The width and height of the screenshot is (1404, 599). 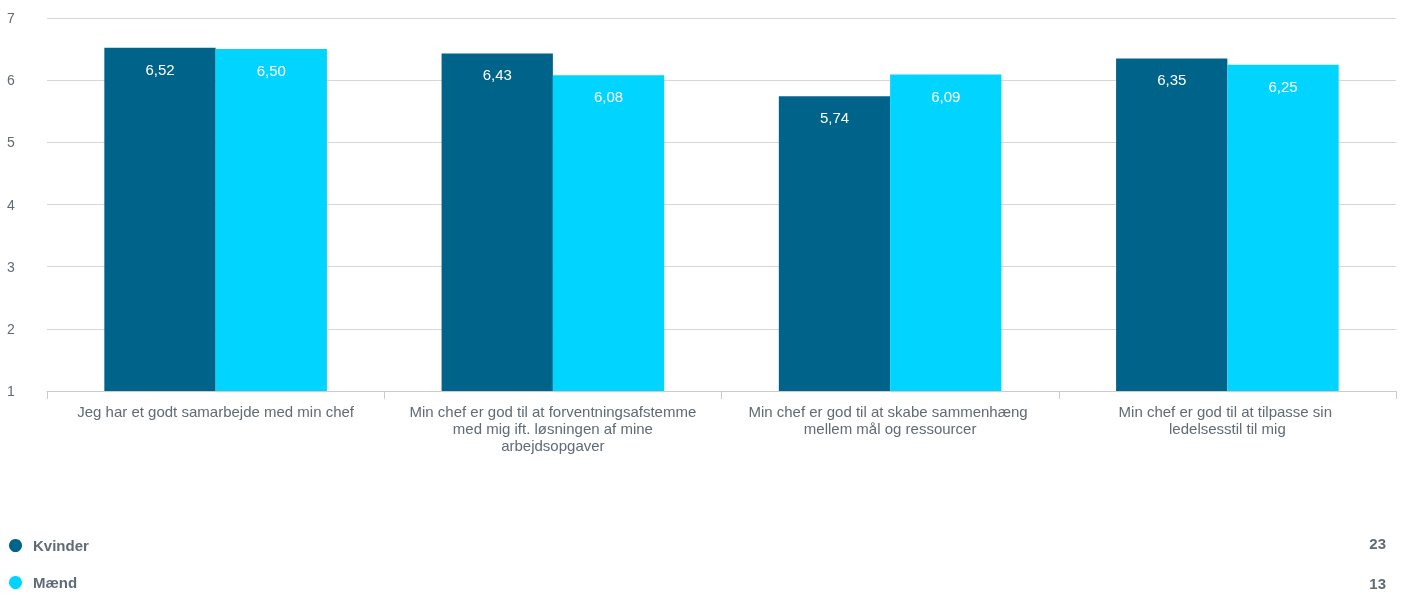 What do you see at coordinates (11, 204) in the screenshot?
I see `y-tick-label: 4` at bounding box center [11, 204].